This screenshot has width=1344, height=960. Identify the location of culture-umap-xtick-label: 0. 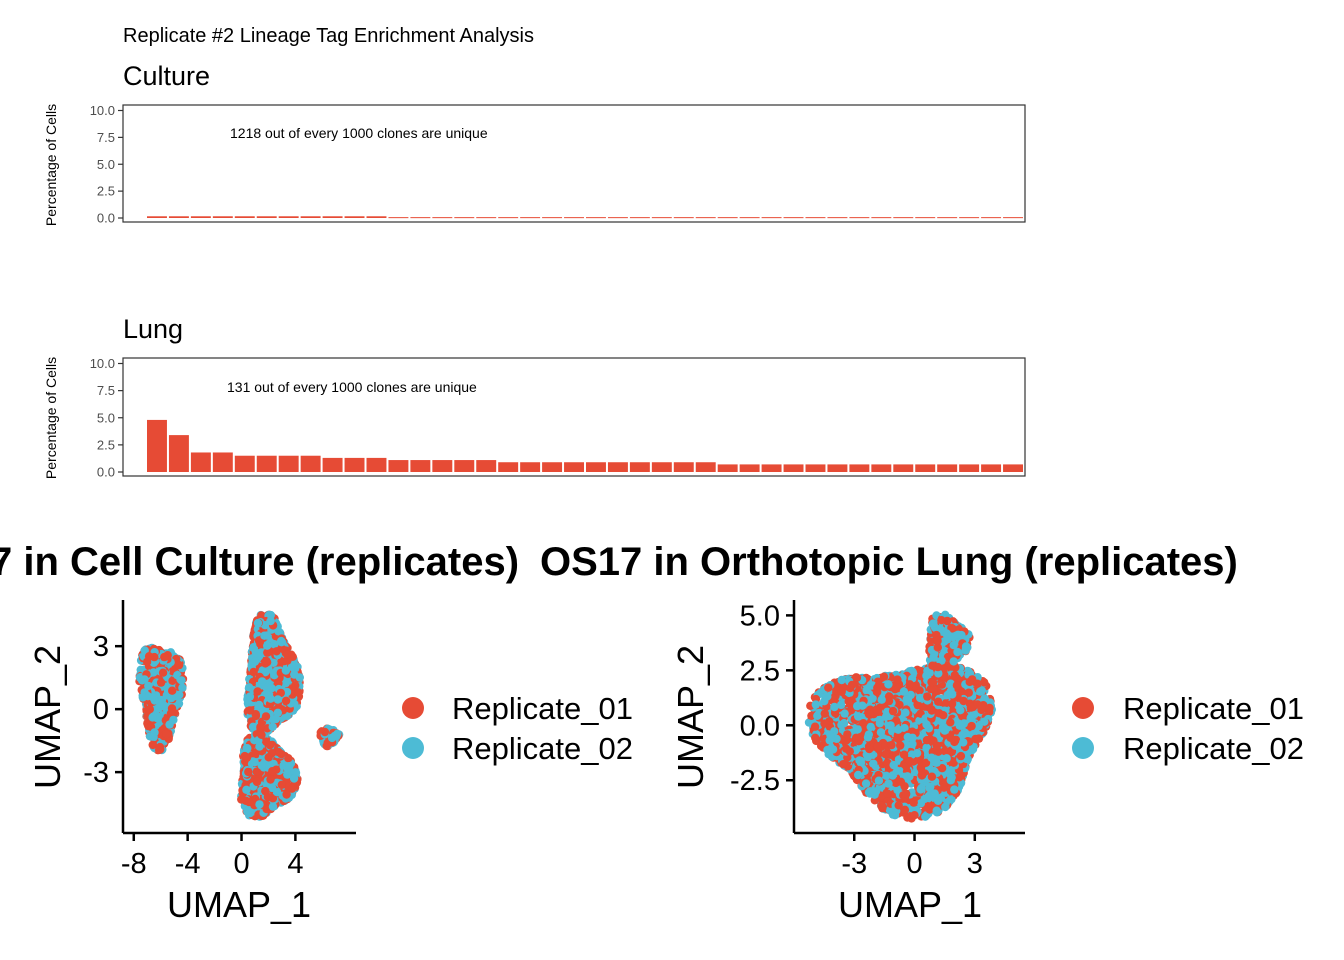
(241, 864).